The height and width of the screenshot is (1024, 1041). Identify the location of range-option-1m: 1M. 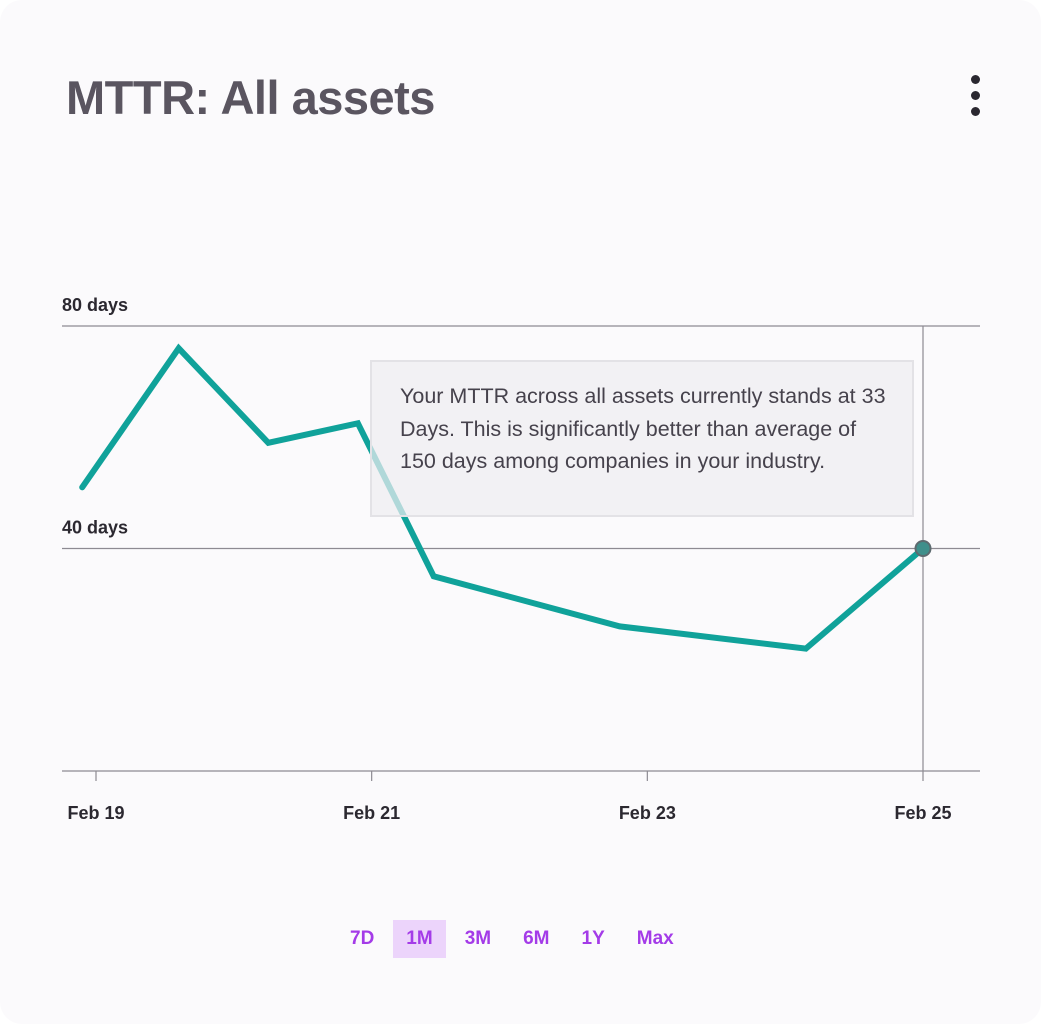
(419, 939).